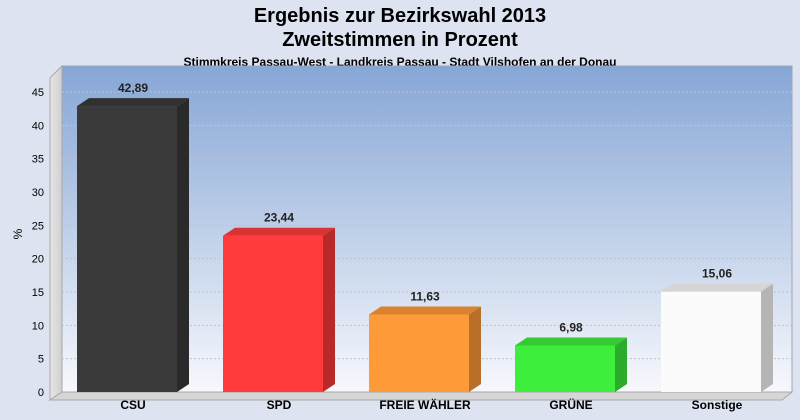 This screenshot has height=420, width=800. I want to click on y-tick-label: 20, so click(38, 260).